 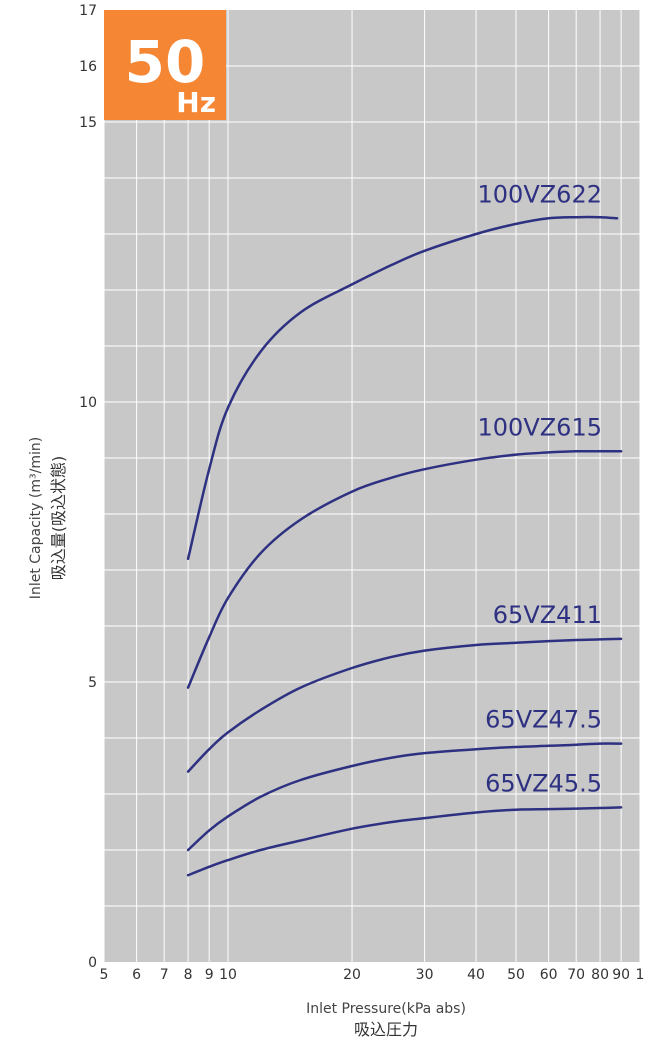 What do you see at coordinates (549, 975) in the screenshot?
I see `x-tick-label: 60` at bounding box center [549, 975].